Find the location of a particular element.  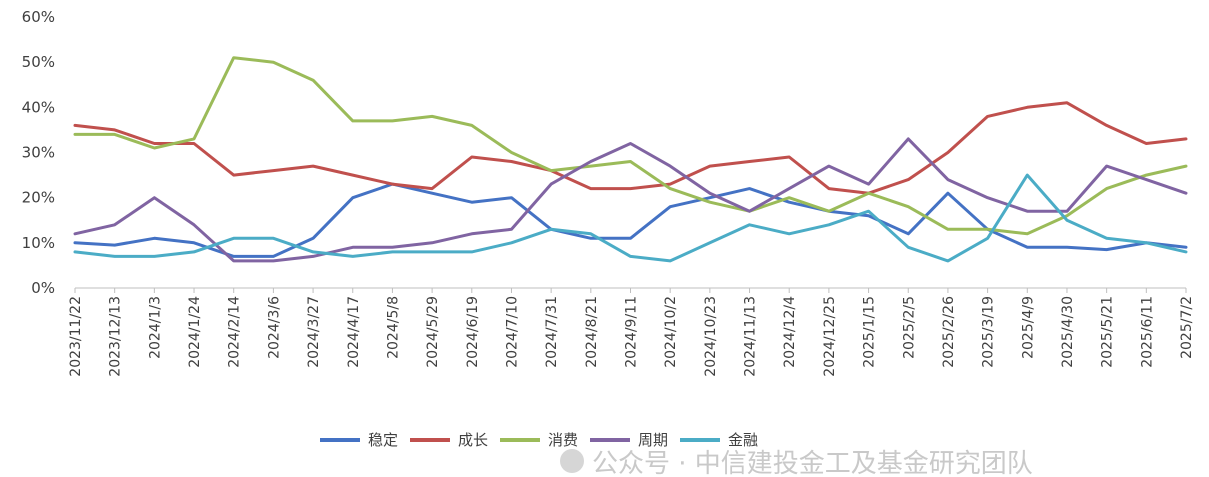

x-tick-label: 2024/4/17 is located at coordinates (354, 332).